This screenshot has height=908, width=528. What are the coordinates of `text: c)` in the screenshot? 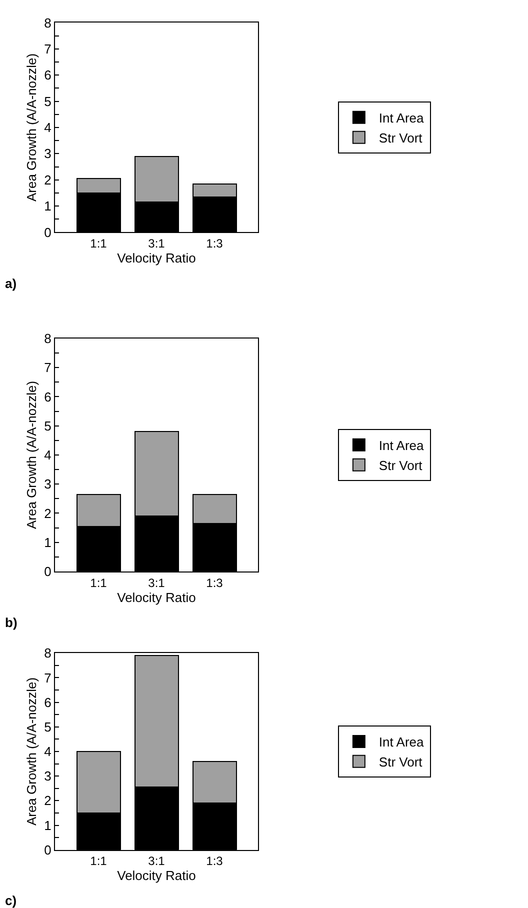 It's located at (11, 900).